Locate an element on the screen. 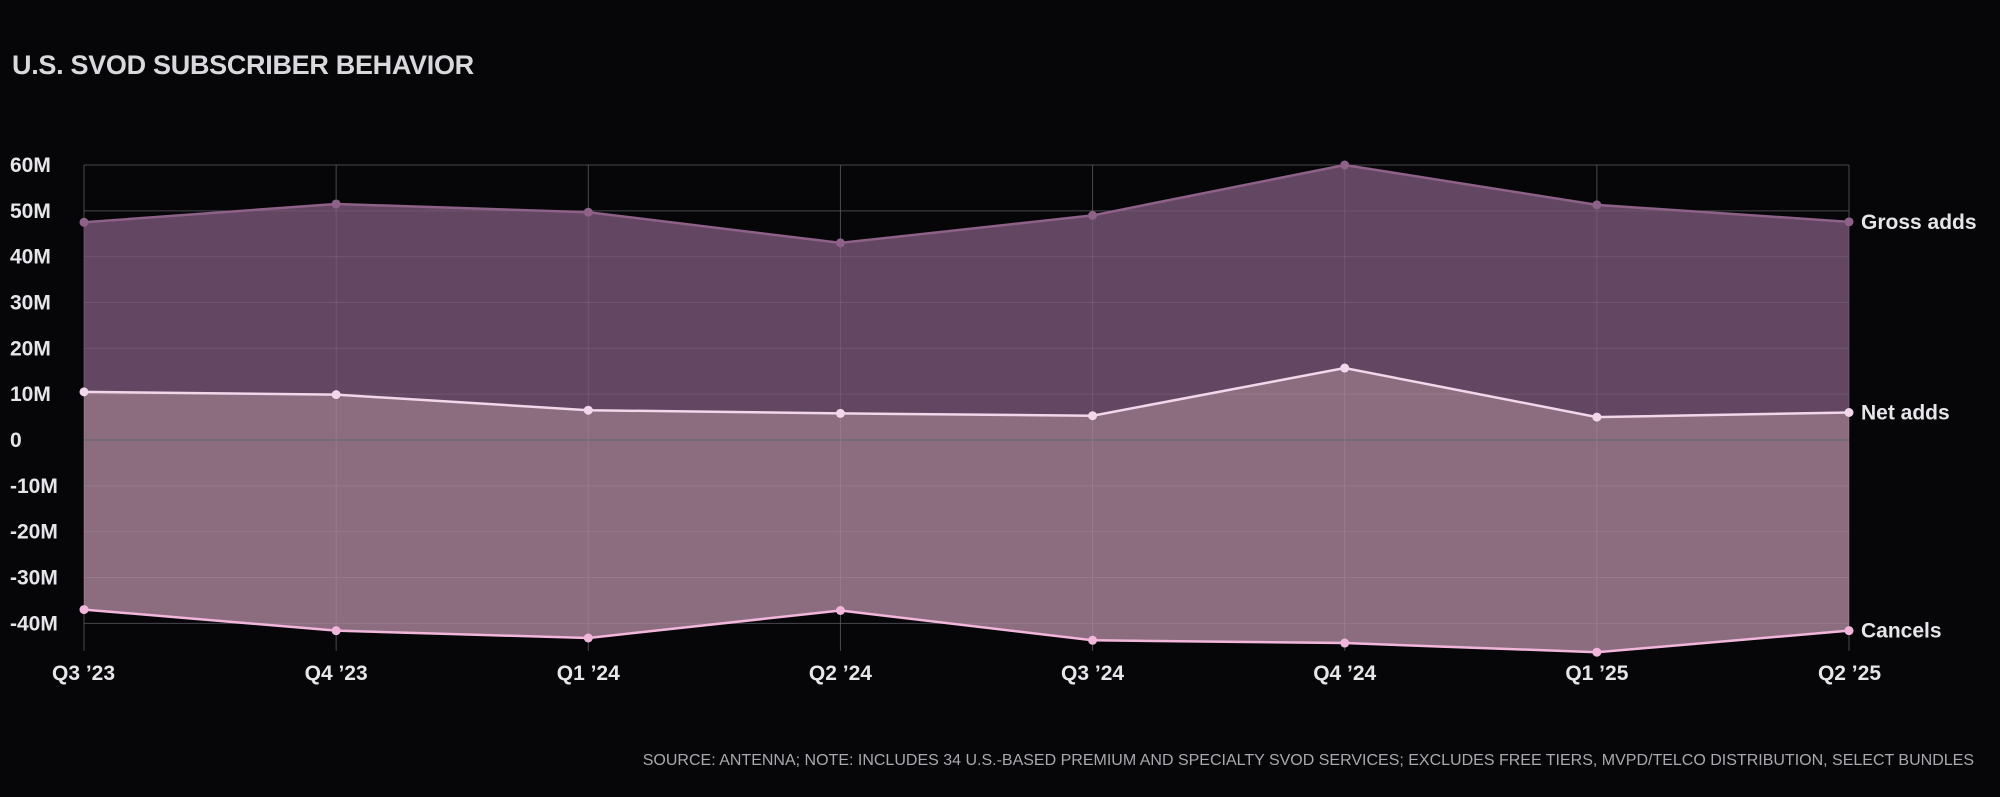 The width and height of the screenshot is (2000, 797). y-tick-label: 0 is located at coordinates (16, 440).